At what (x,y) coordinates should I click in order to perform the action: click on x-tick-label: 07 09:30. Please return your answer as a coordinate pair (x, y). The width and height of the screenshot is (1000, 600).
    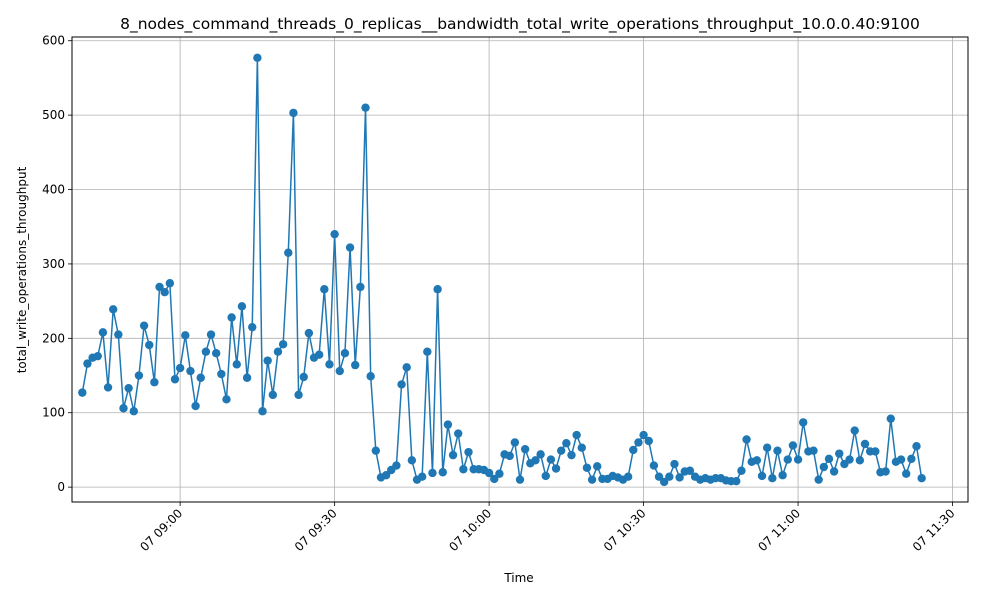
    Looking at the image, I should click on (316, 530).